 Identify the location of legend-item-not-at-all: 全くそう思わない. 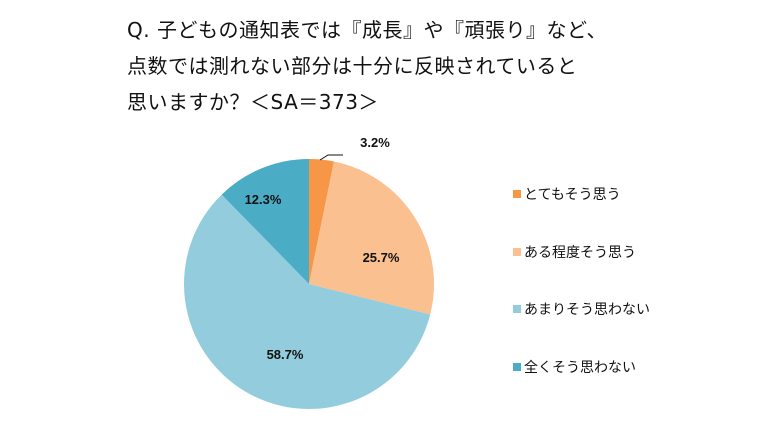
(581, 367).